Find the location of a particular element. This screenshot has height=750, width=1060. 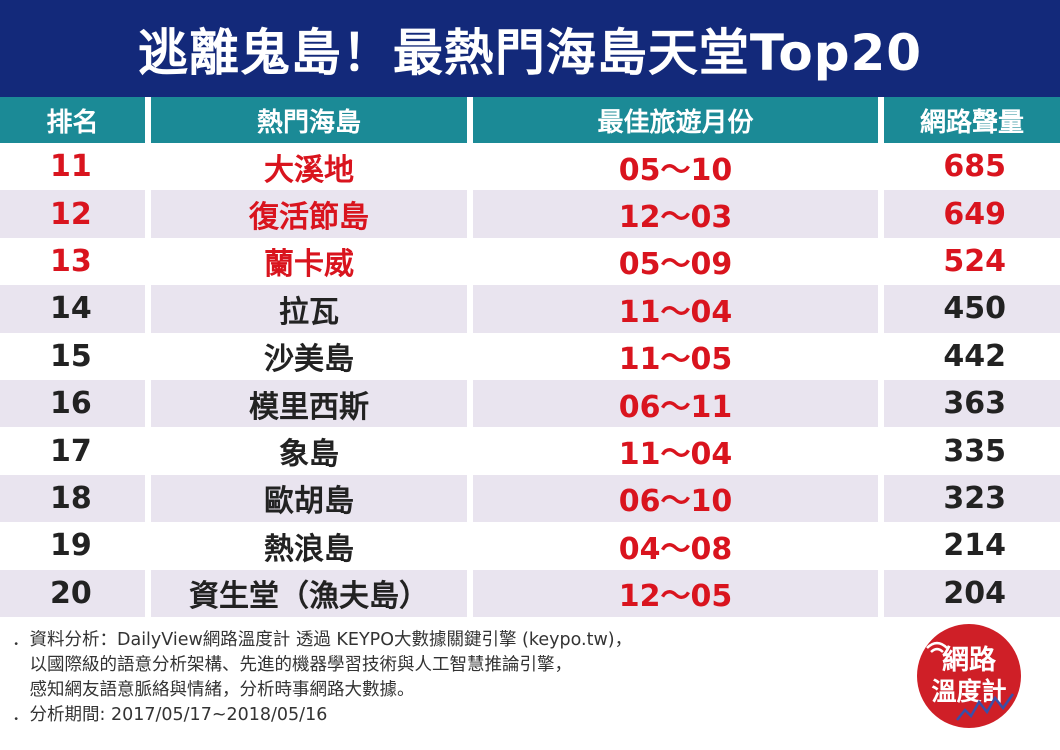

island-cell: 歐胡島 is located at coordinates (309, 502).